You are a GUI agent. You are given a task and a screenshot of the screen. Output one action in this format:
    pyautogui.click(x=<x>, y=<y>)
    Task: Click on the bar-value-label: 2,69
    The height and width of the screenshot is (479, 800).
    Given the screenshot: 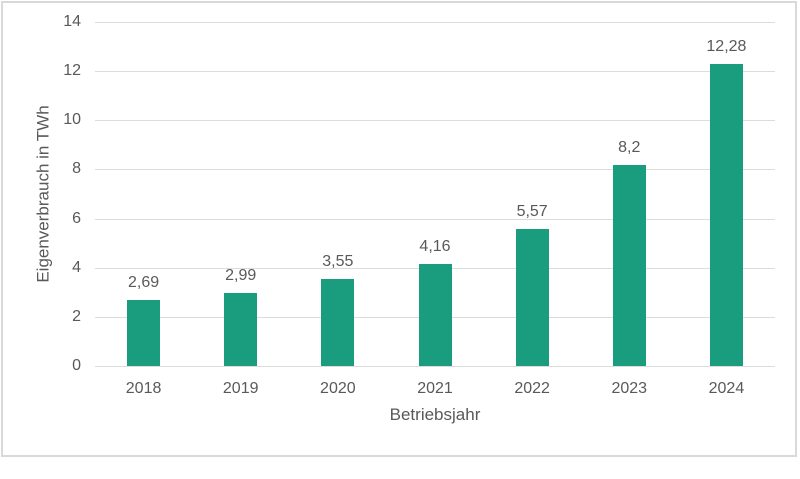 What is the action you would take?
    pyautogui.click(x=143, y=282)
    